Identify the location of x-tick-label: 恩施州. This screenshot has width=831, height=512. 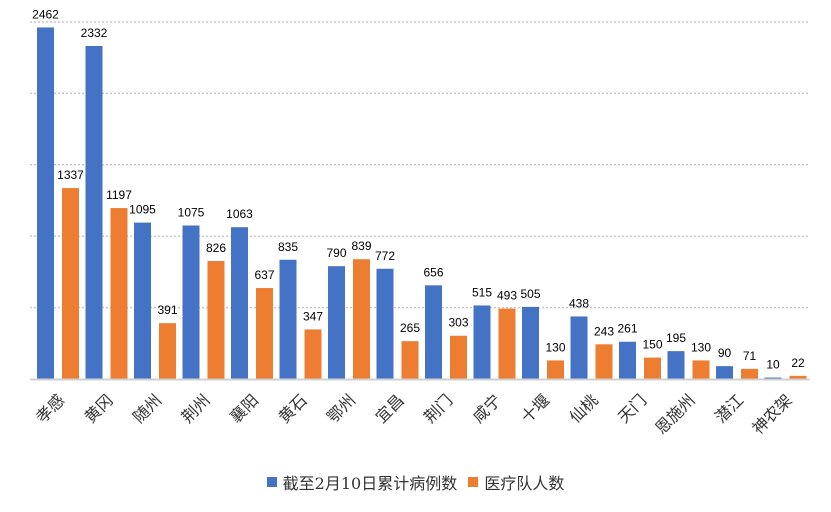
(674, 414).